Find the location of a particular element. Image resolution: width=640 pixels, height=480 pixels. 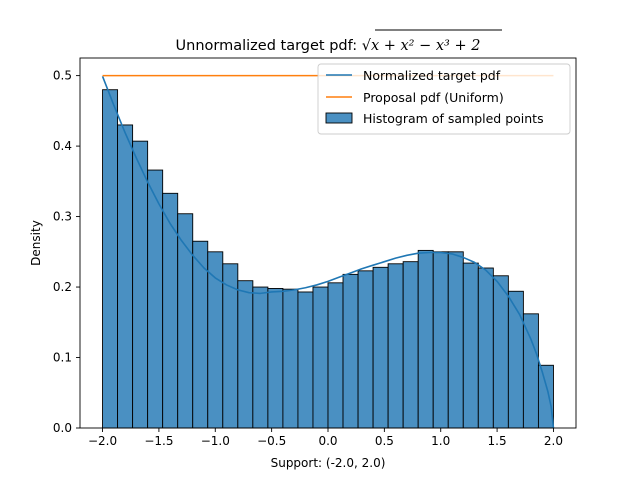

x-tick-label: −1.5 is located at coordinates (158, 441).